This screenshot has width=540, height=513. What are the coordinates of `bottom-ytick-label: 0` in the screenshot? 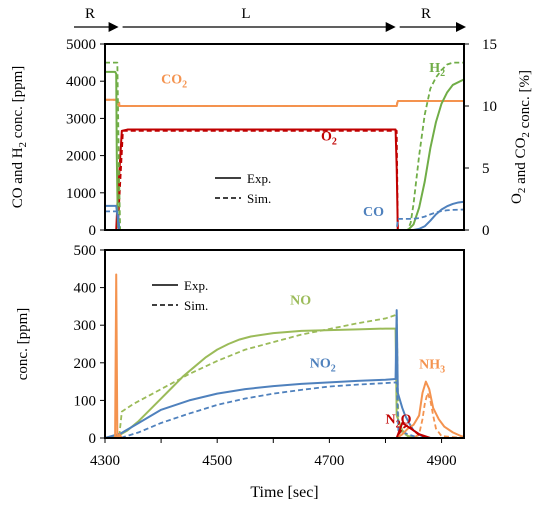 It's located at (93, 439).